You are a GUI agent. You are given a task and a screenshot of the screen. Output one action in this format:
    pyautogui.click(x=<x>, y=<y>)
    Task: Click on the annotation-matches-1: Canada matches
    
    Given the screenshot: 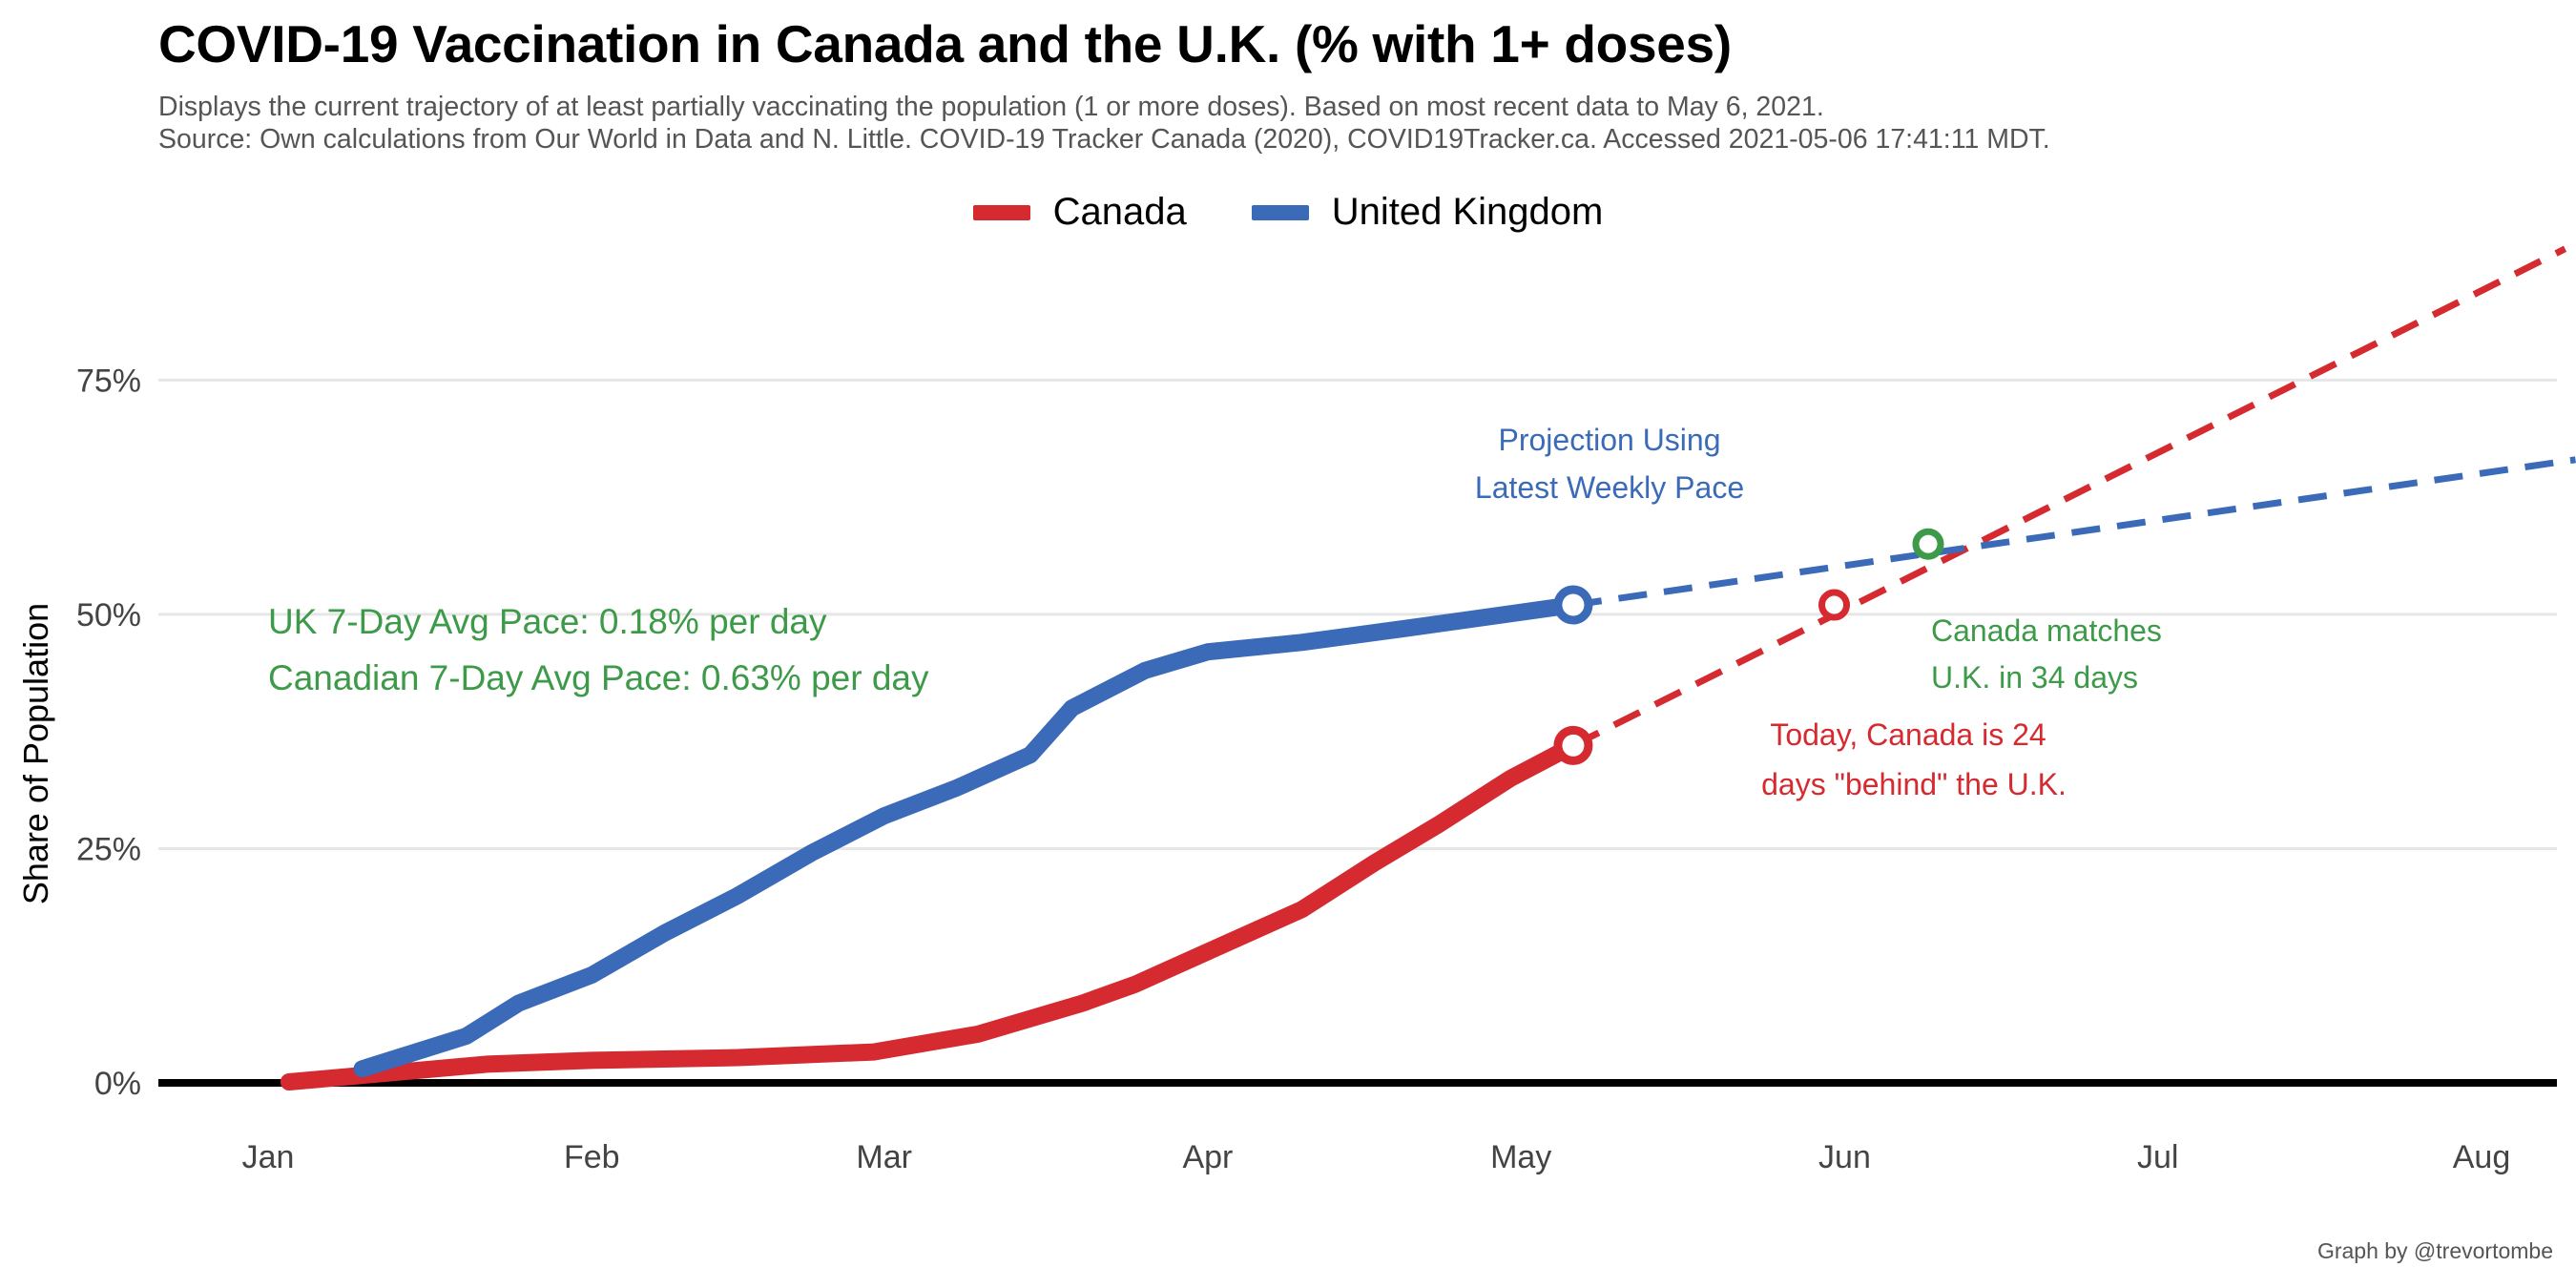 What is the action you would take?
    pyautogui.click(x=2046, y=630)
    